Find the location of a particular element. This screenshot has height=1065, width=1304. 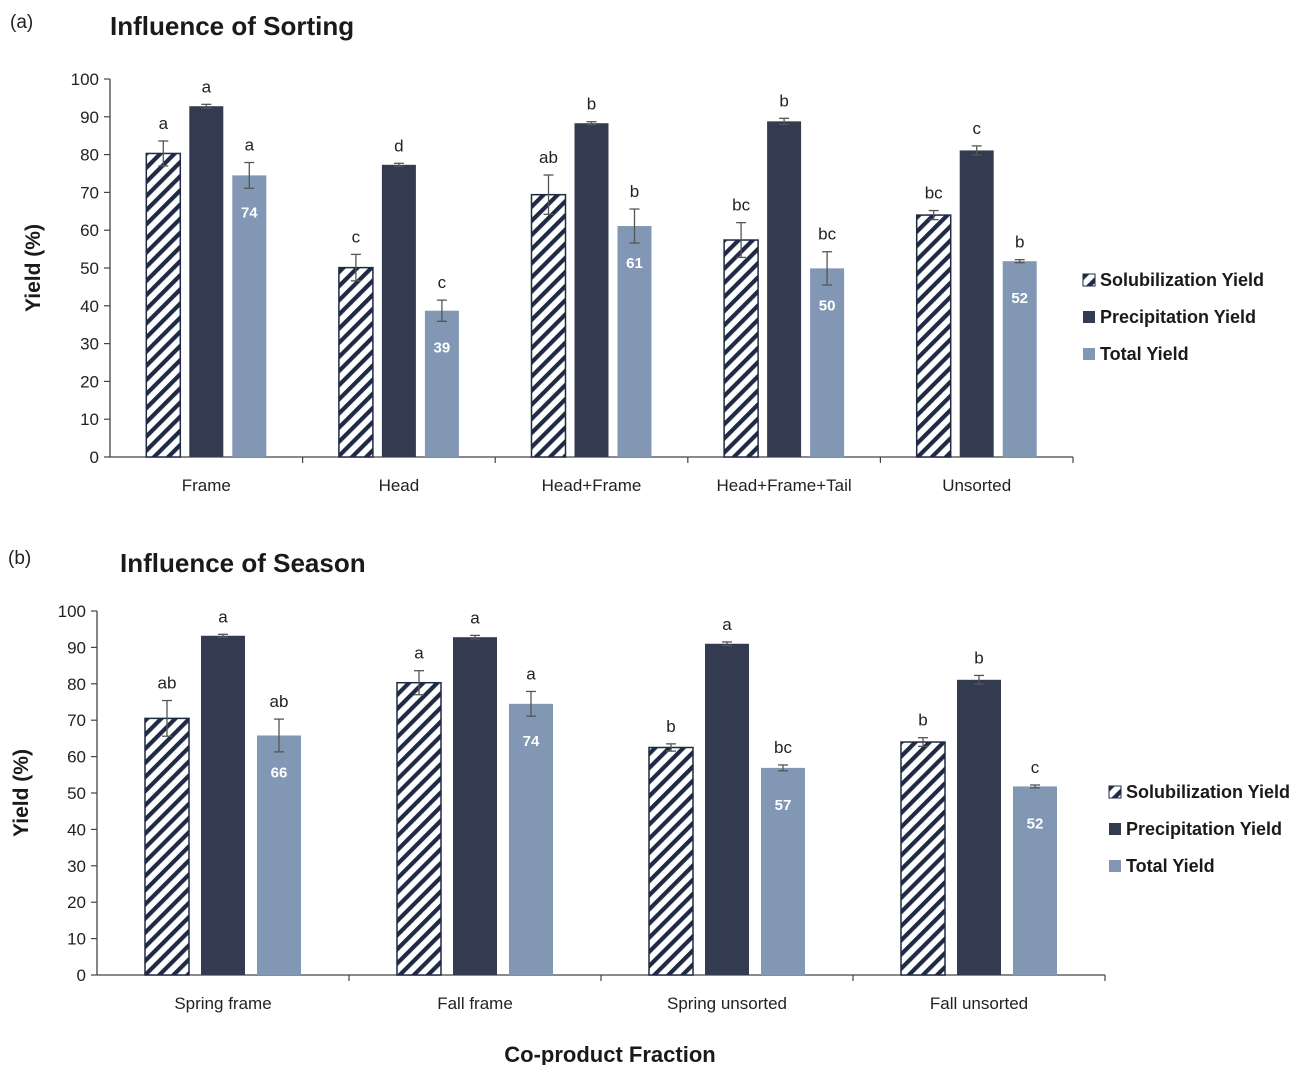

category-label: Spring unsorted is located at coordinates (727, 1003).